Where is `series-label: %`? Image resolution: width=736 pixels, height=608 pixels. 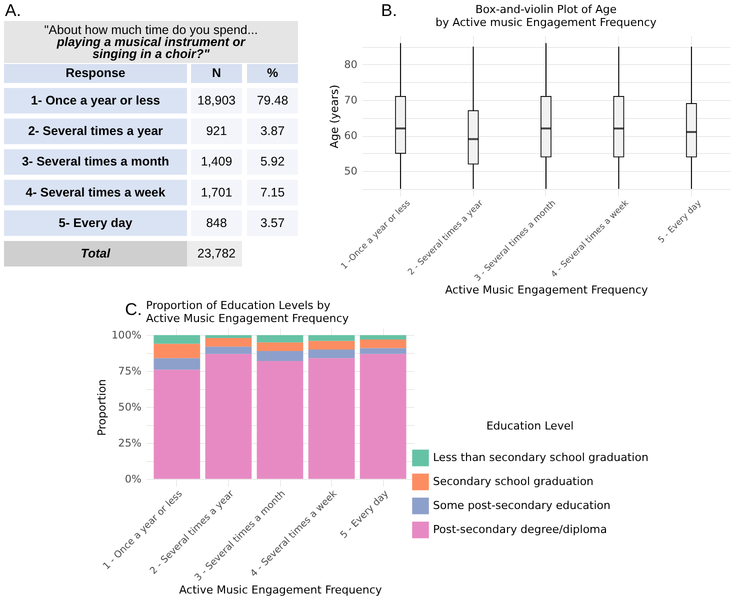
series-label: % is located at coordinates (272, 73).